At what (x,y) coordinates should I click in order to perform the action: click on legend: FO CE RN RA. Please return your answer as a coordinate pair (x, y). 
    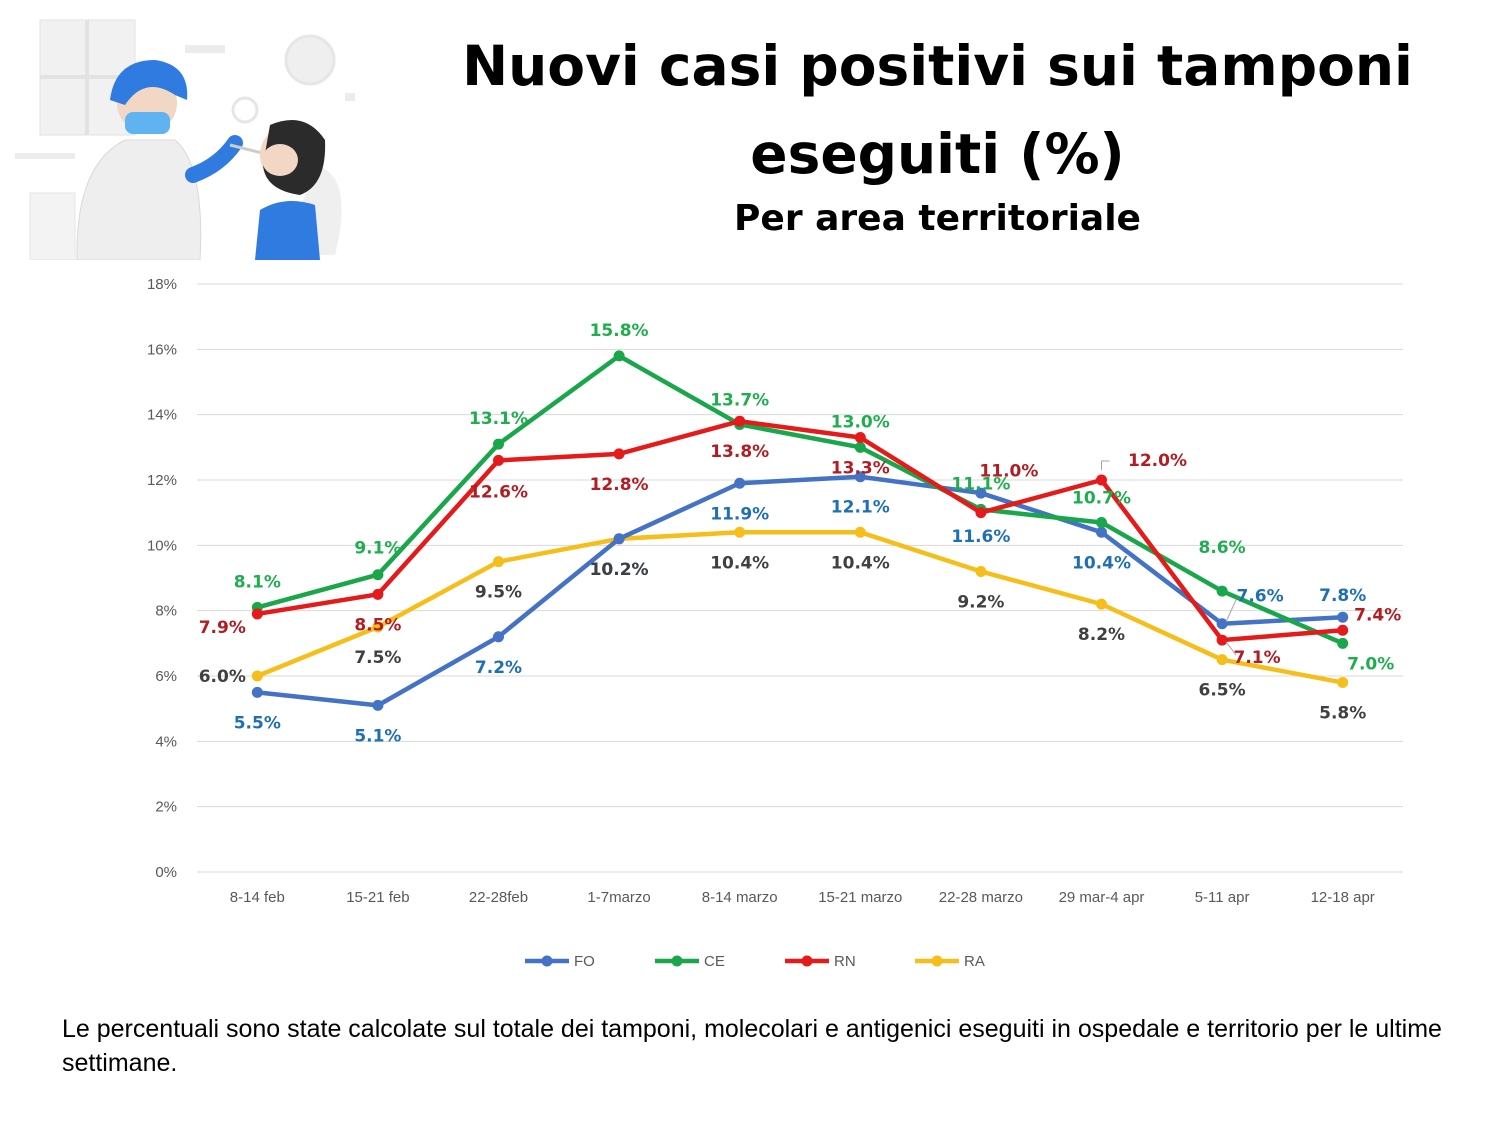
    Looking at the image, I should click on (755, 961).